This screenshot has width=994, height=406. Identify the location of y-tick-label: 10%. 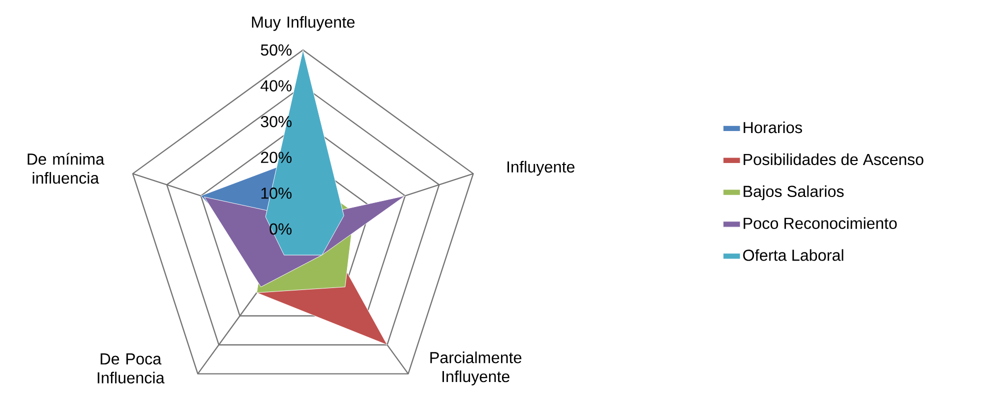
(276, 193).